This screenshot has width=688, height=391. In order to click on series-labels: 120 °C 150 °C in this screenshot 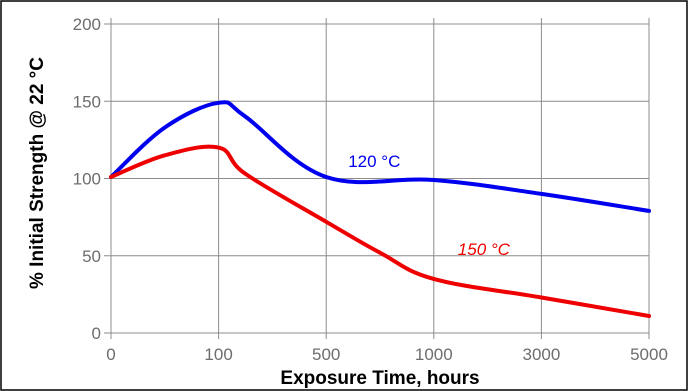, I will do `click(429, 205)`.